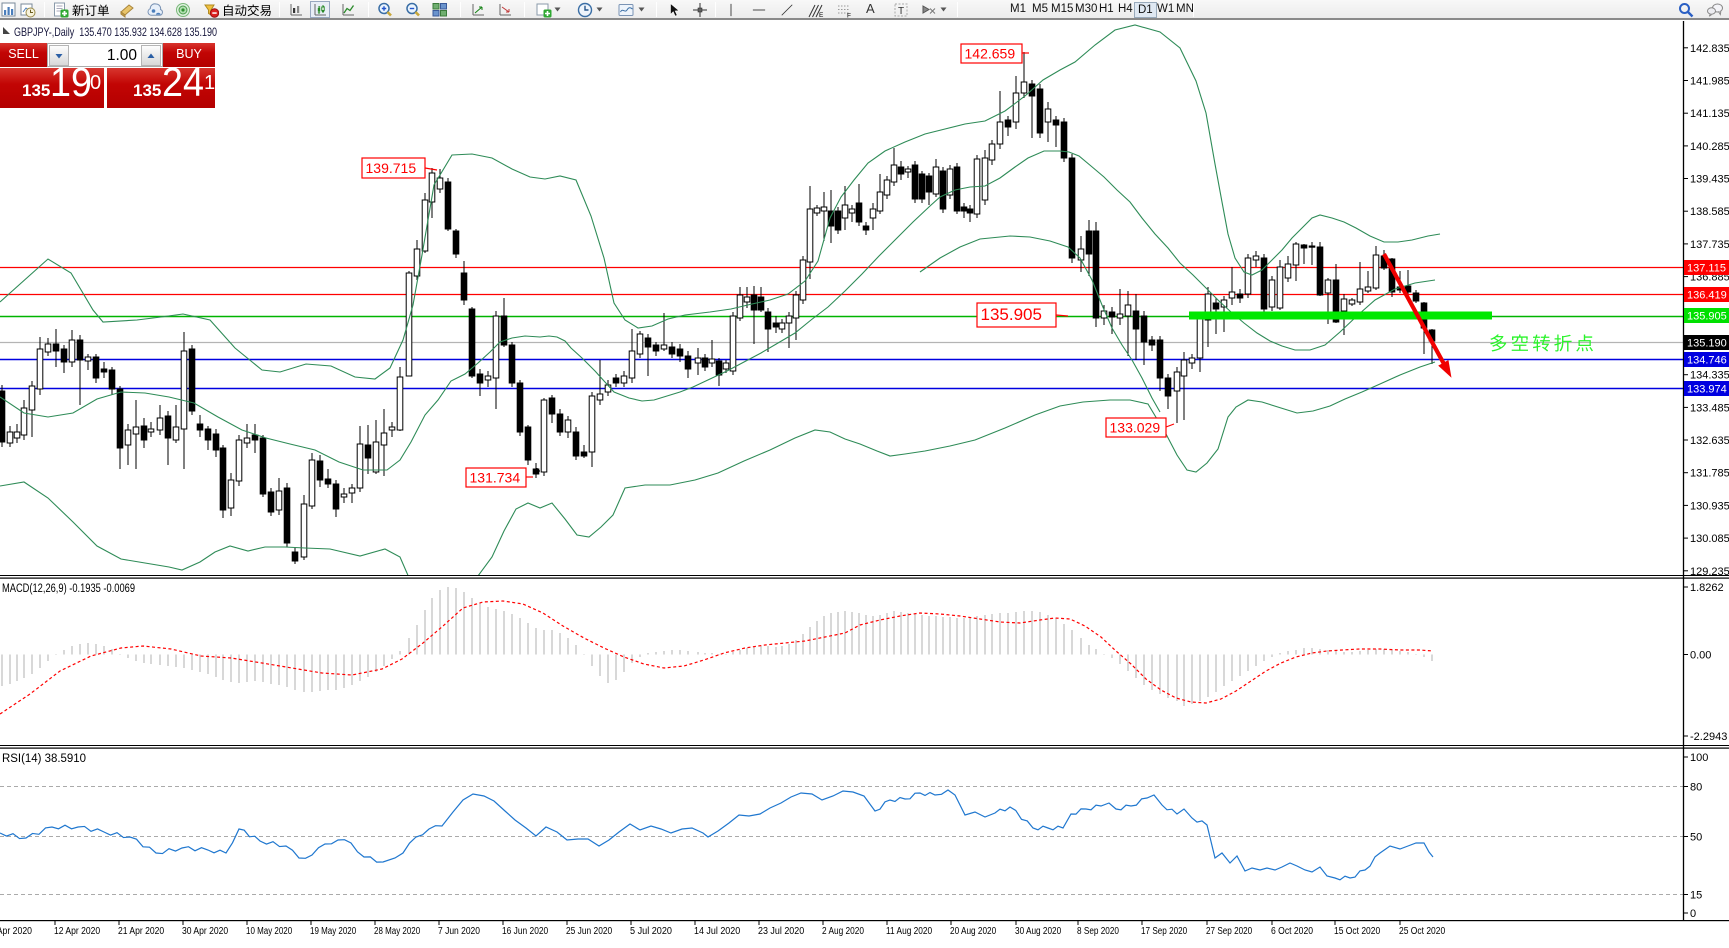 The height and width of the screenshot is (948, 1729). I want to click on svg-text: 19 May 2020, so click(333, 931).